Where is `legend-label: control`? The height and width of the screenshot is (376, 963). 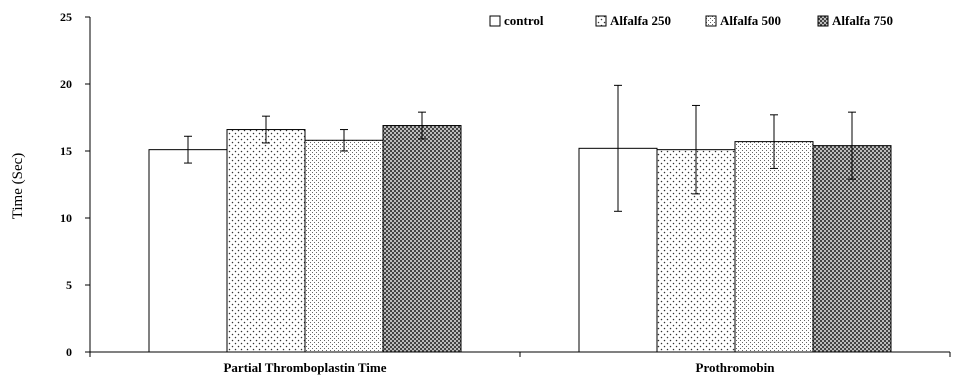 legend-label: control is located at coordinates (524, 20).